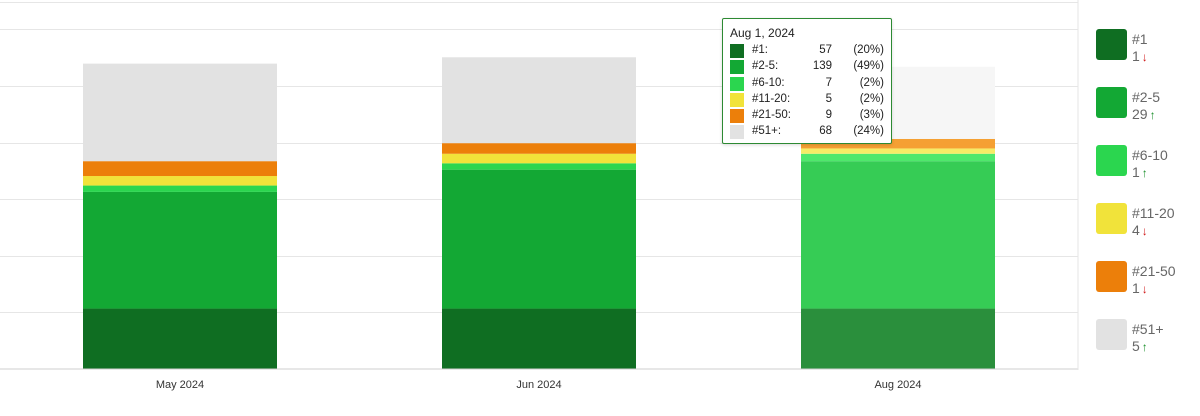 The height and width of the screenshot is (416, 1200). What do you see at coordinates (1153, 213) in the screenshot?
I see `legend-label: #11-20` at bounding box center [1153, 213].